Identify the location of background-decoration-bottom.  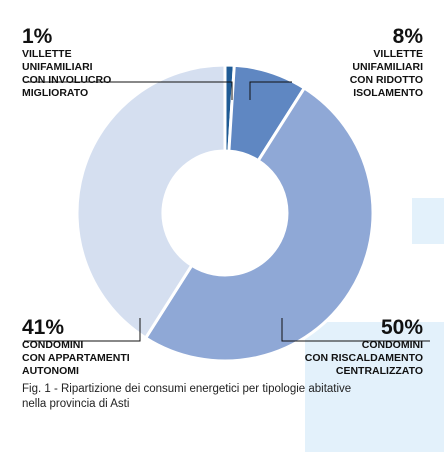
(374, 387).